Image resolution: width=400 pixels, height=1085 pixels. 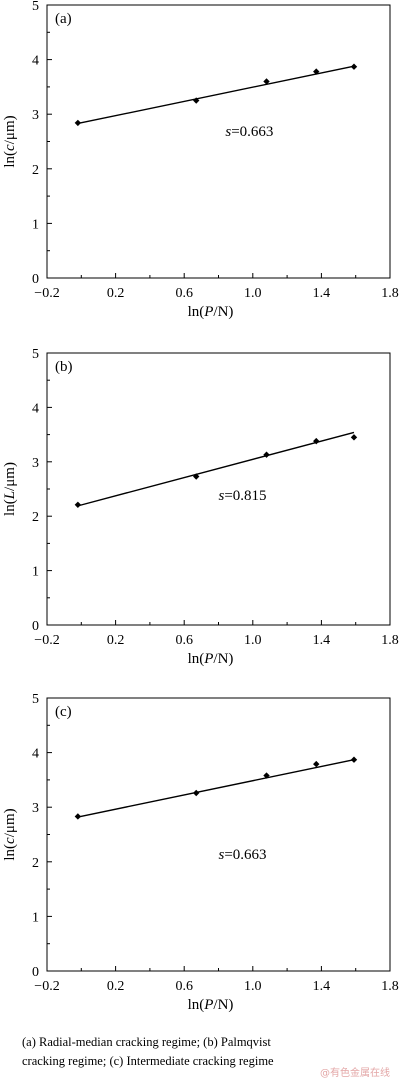 What do you see at coordinates (243, 496) in the screenshot?
I see `slope-annotation: s=0.815` at bounding box center [243, 496].